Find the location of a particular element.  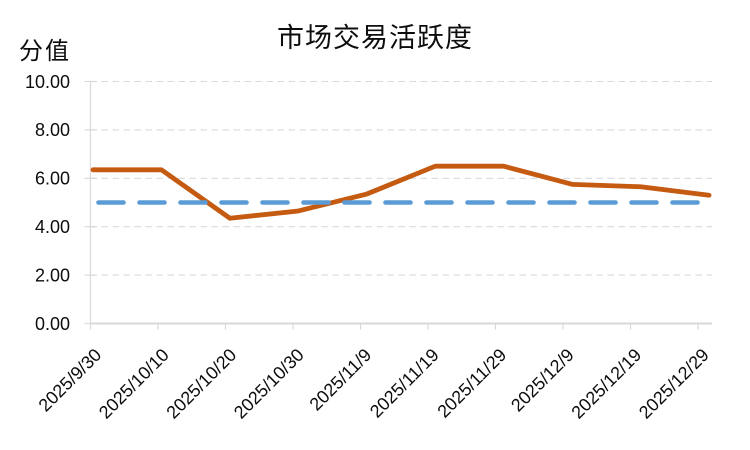

y-tick-label: 2.00 is located at coordinates (52, 275).